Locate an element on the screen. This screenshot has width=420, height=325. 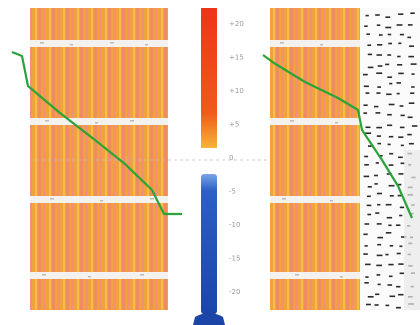
scale-label: -15 is located at coordinates (234, 259).